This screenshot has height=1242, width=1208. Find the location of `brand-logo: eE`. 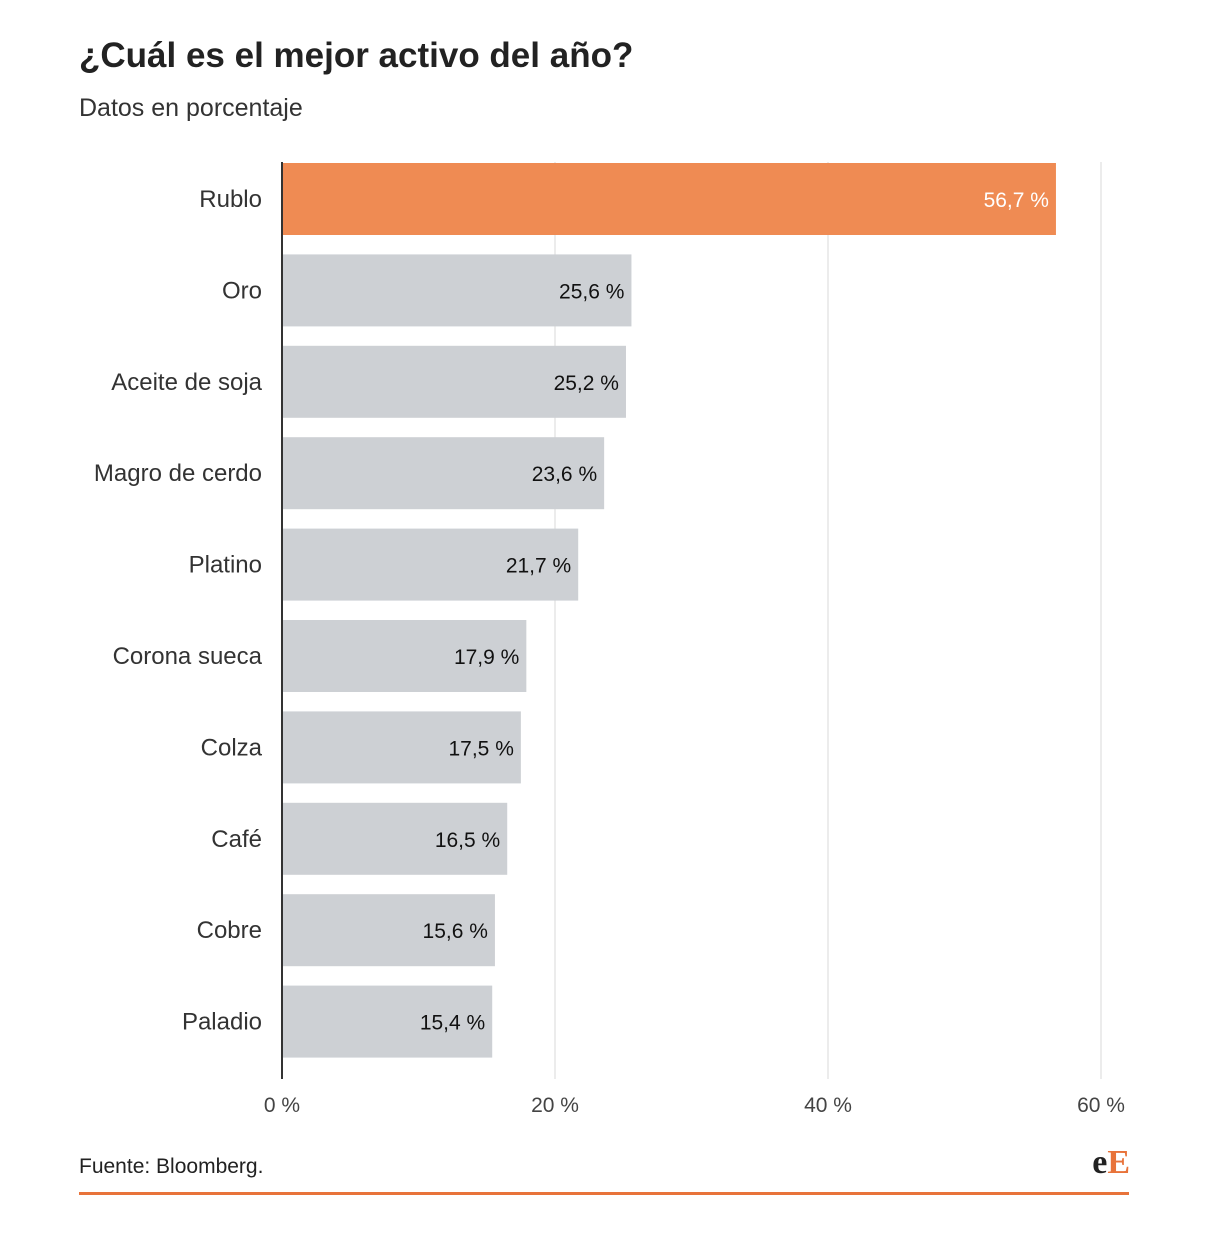

brand-logo: eE is located at coordinates (1111, 1163).